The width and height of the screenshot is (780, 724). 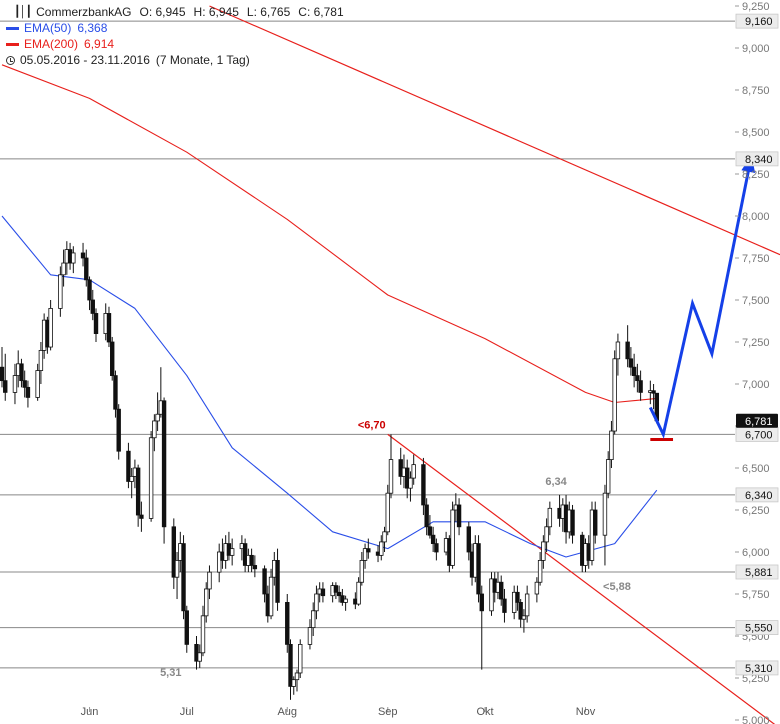 I want to click on legend-item-ema200: EMA(200) 6,914, so click(x=175, y=44).